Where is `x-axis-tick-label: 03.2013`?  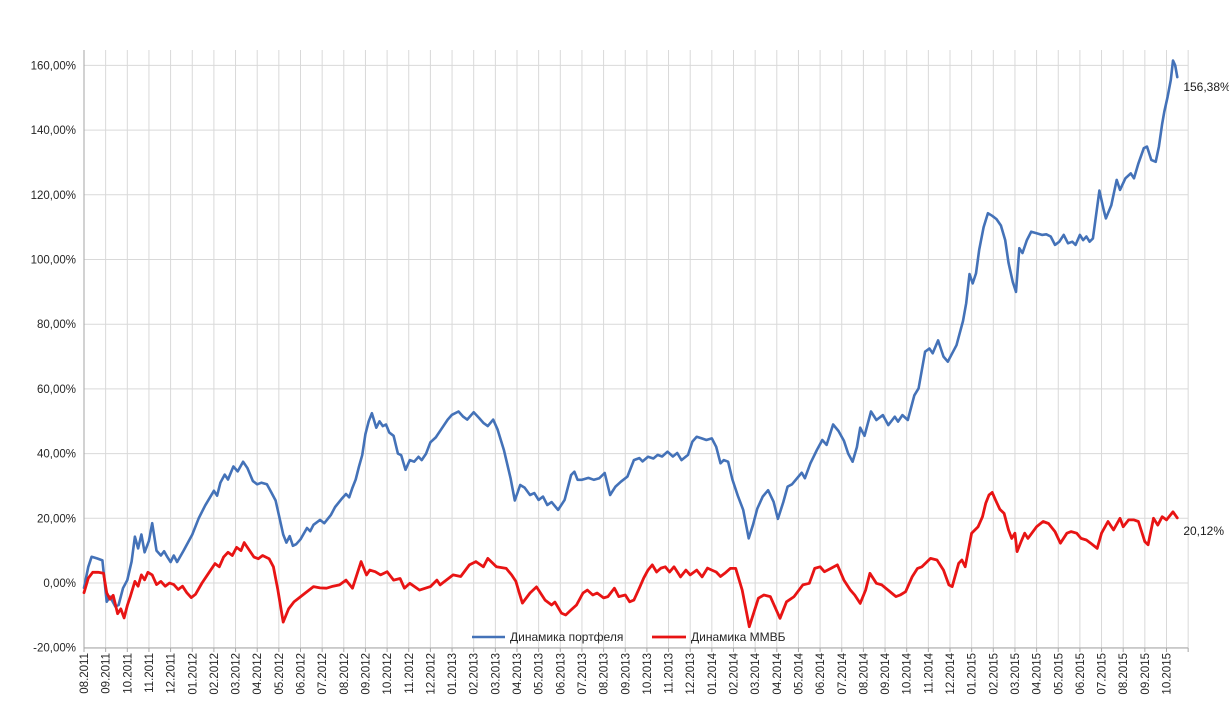
x-axis-tick-label: 03.2013 is located at coordinates (496, 674).